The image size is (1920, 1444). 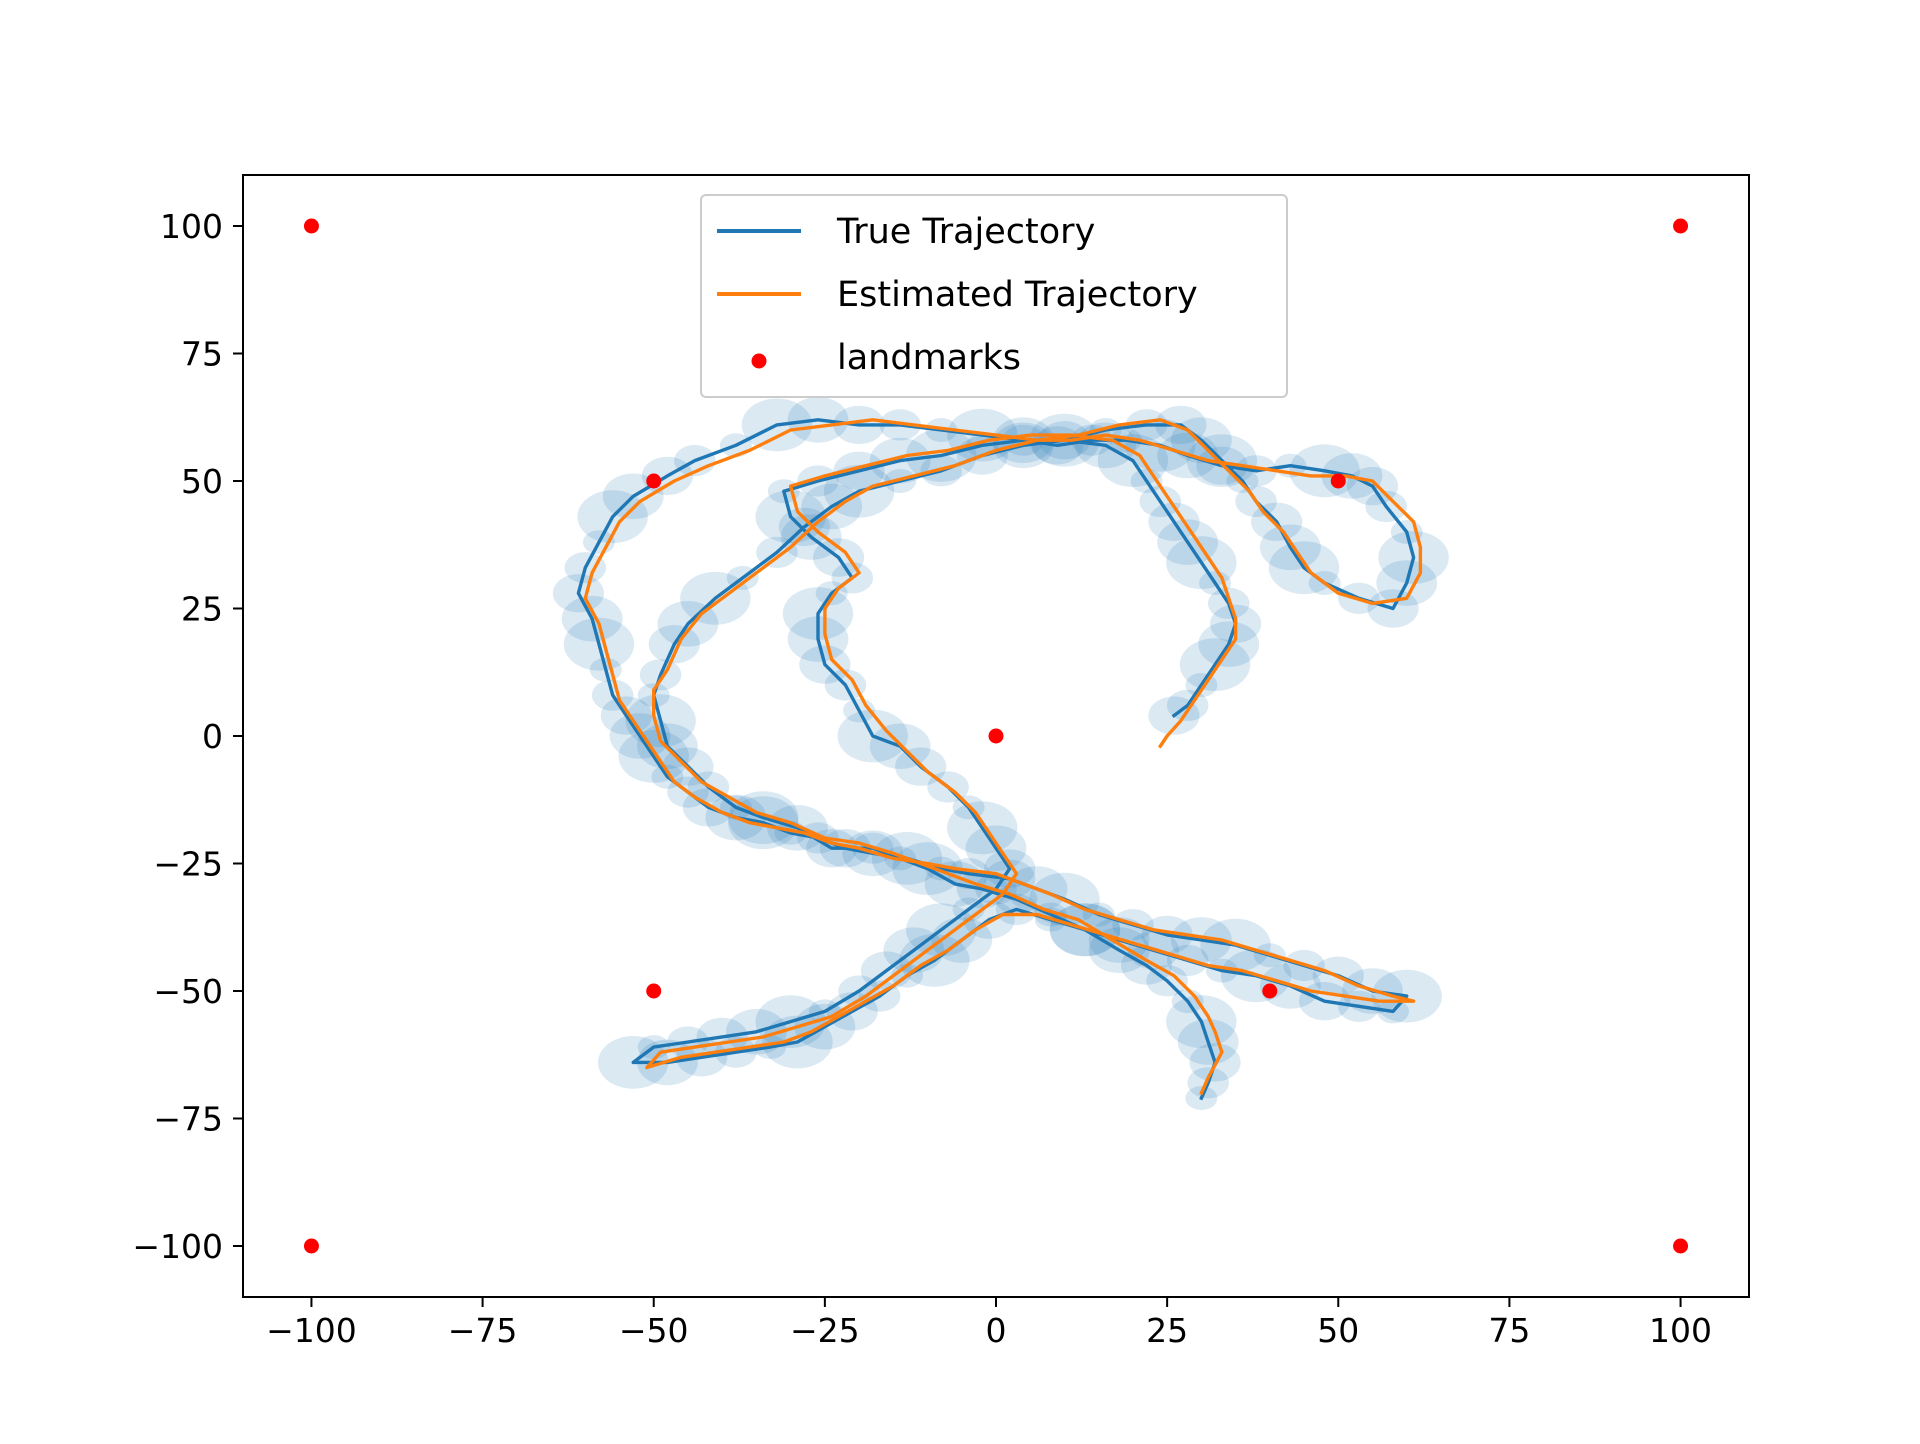 What do you see at coordinates (188, 991) in the screenshot?
I see `y-tick-label: −50` at bounding box center [188, 991].